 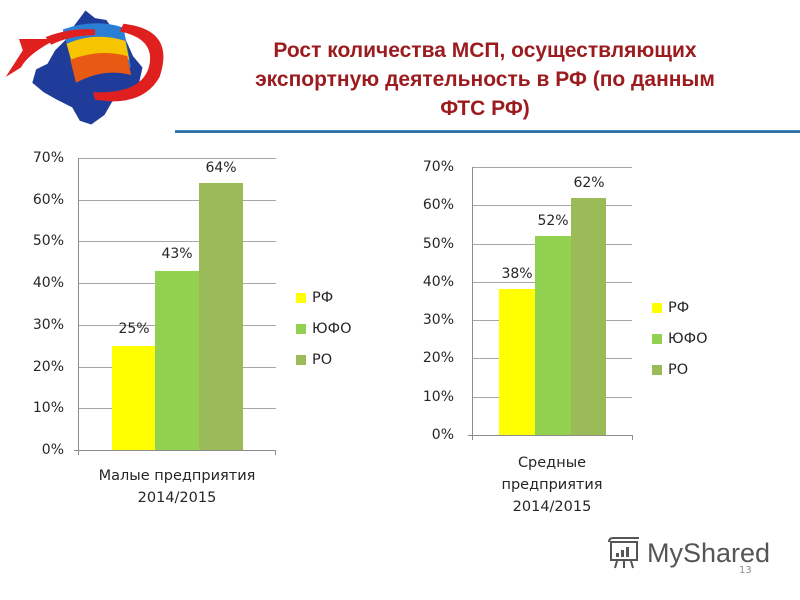 What do you see at coordinates (177, 487) in the screenshot?
I see `category-label: Малые предприятия 2014/2015` at bounding box center [177, 487].